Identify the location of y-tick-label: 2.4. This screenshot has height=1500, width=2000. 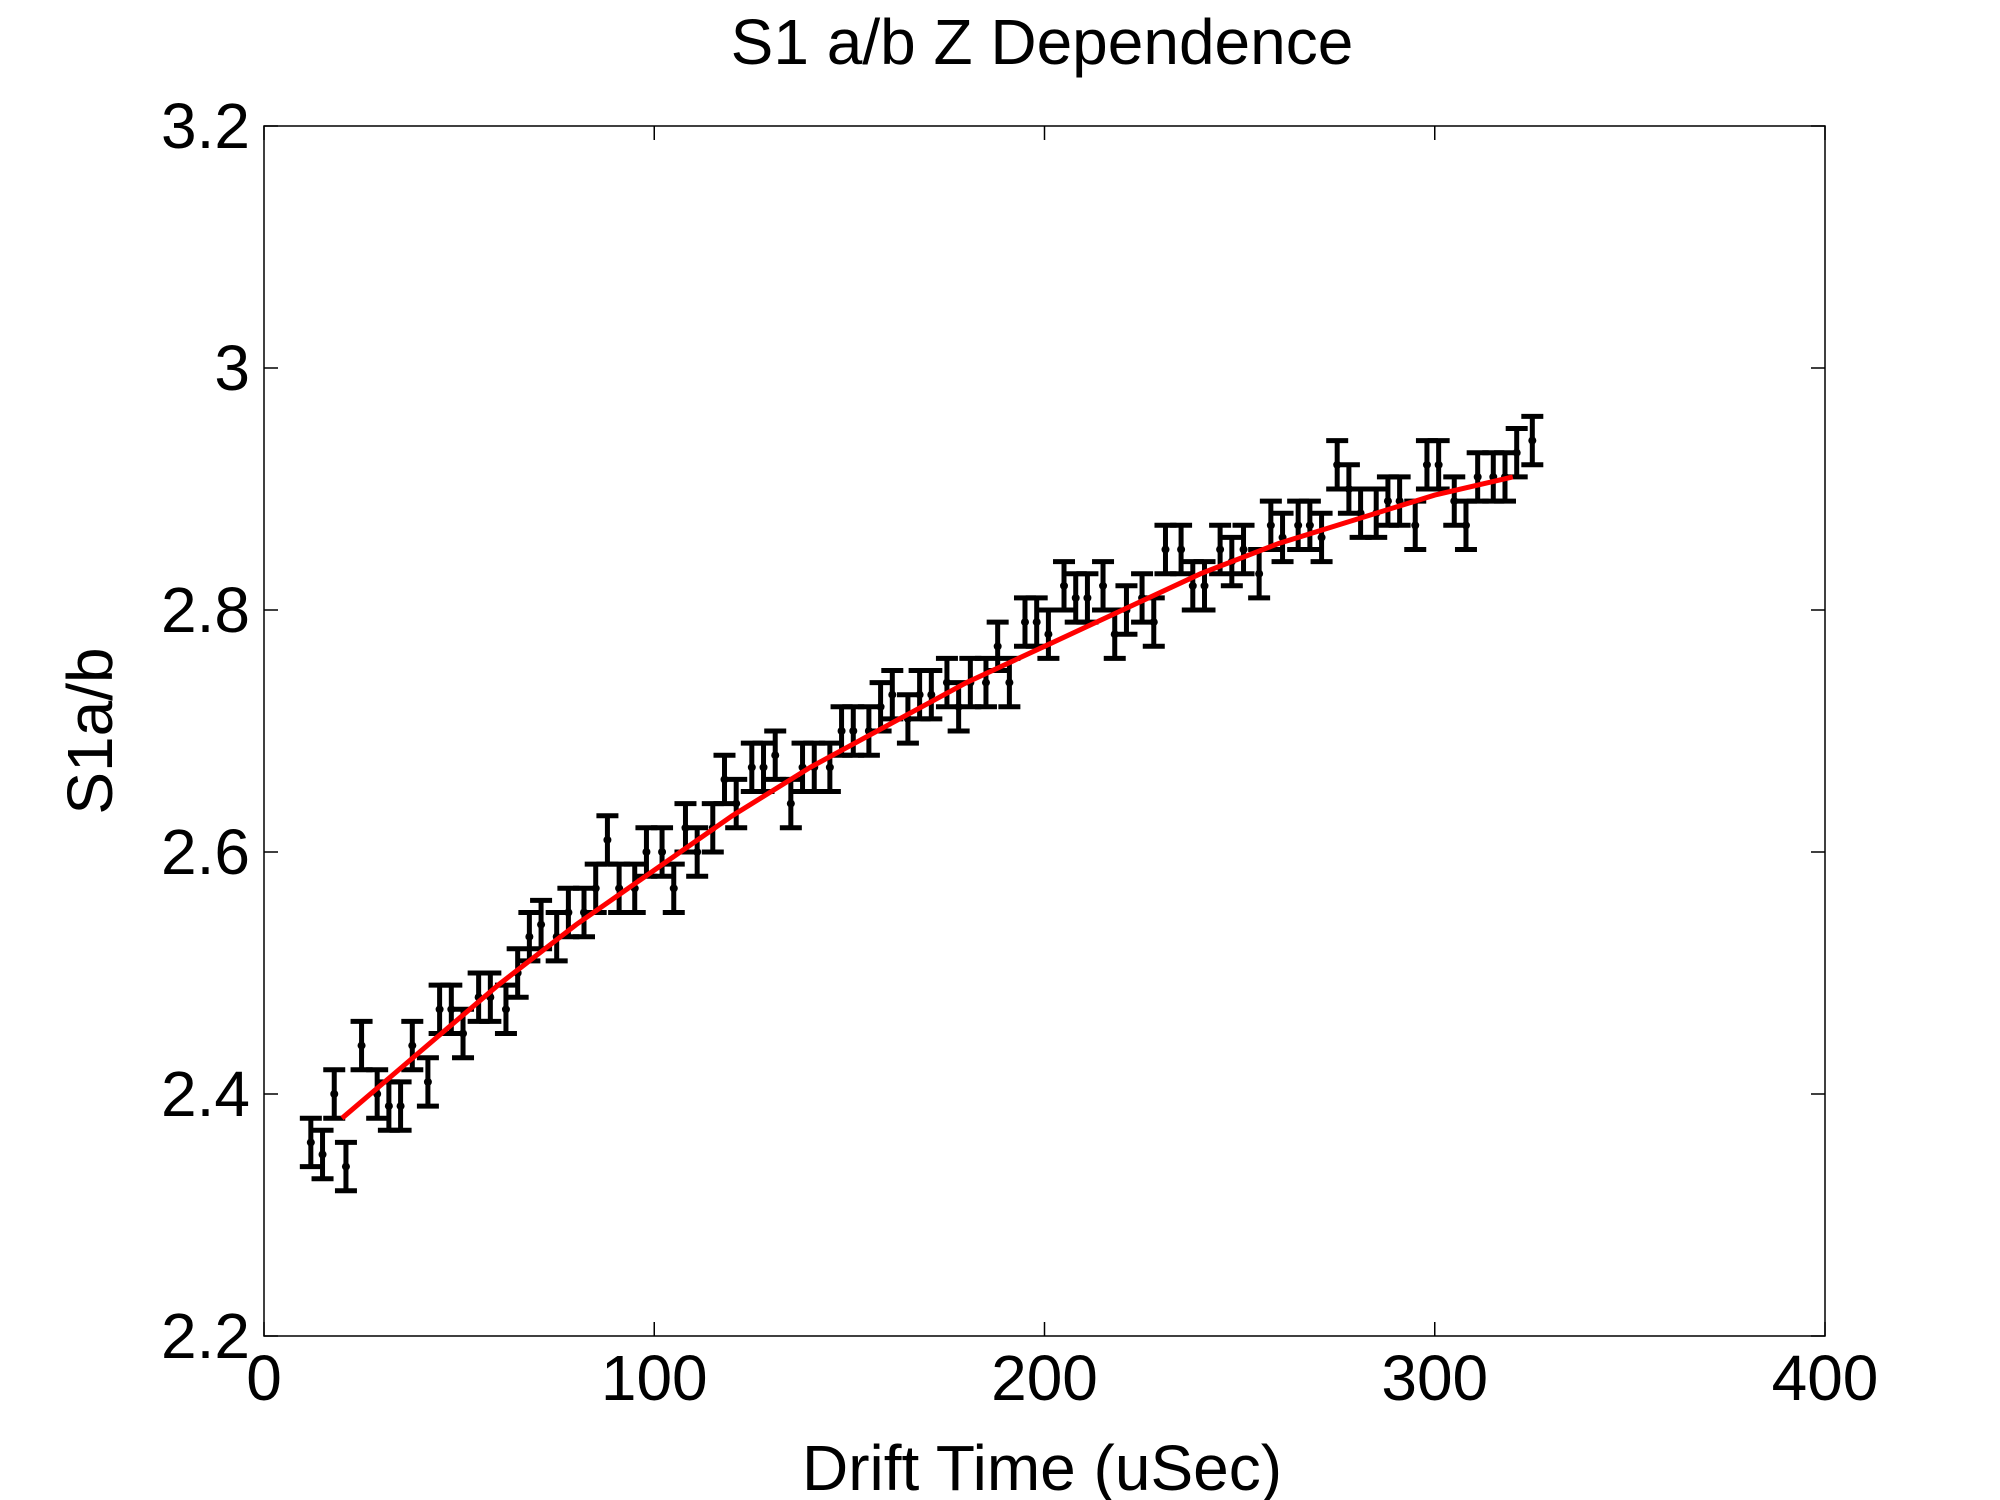
(205, 1094).